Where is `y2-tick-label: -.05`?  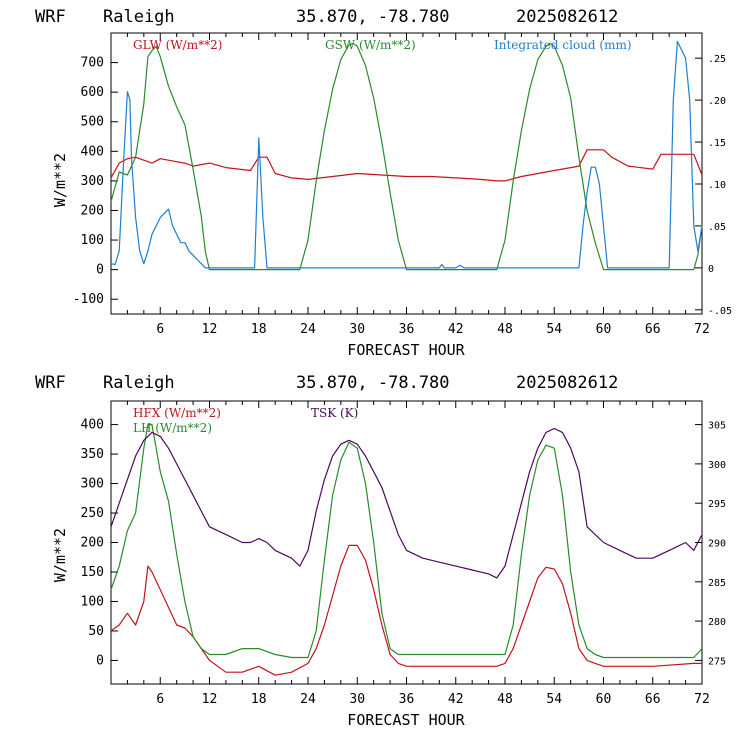 y2-tick-label: -.05 is located at coordinates (720, 311).